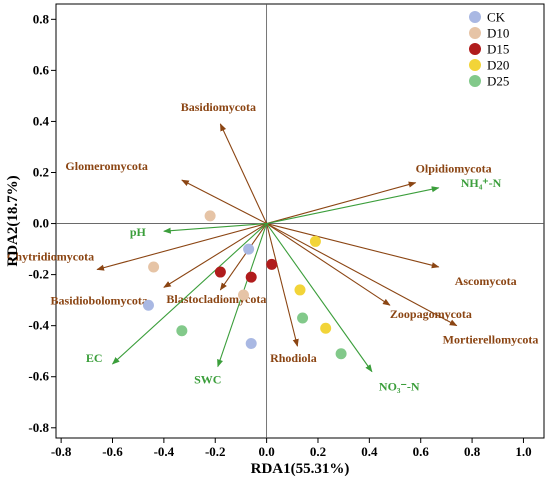  I want to click on x-tick-label: 0.2, so click(318, 451).